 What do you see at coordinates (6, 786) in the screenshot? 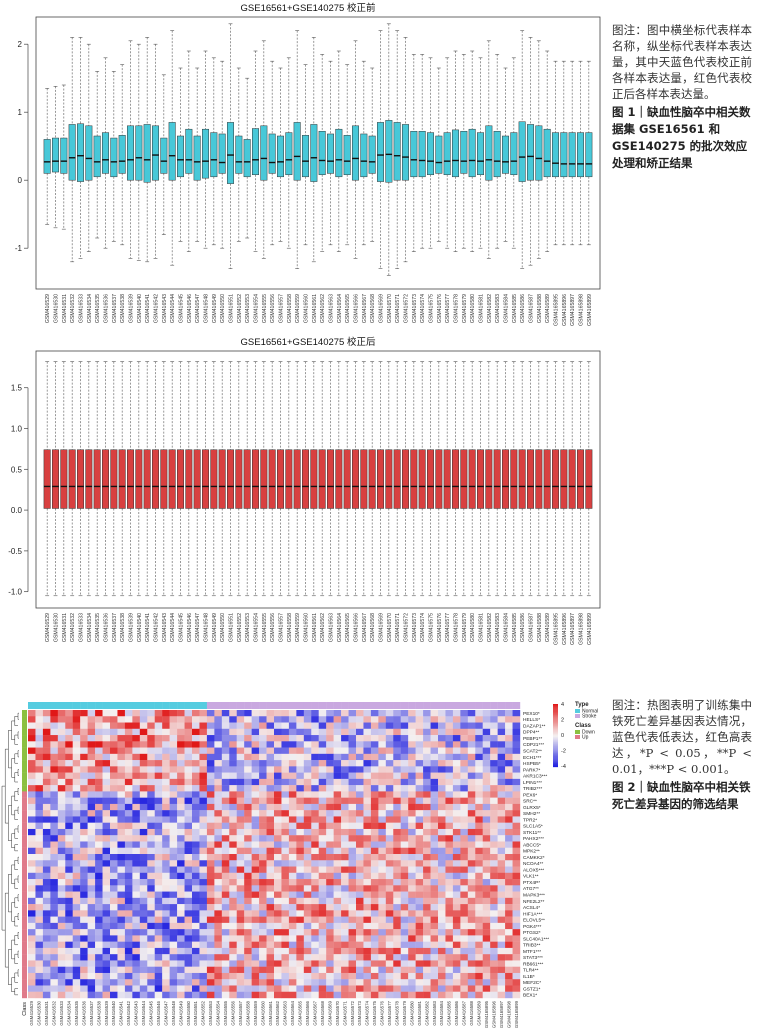
I see `dendrogram-branch` at bounding box center [6, 786].